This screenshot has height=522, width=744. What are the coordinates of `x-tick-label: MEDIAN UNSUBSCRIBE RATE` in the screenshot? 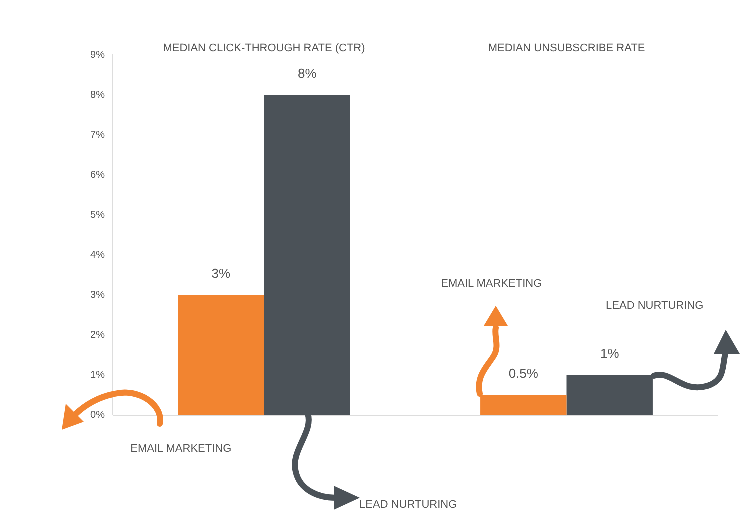 It's located at (567, 48).